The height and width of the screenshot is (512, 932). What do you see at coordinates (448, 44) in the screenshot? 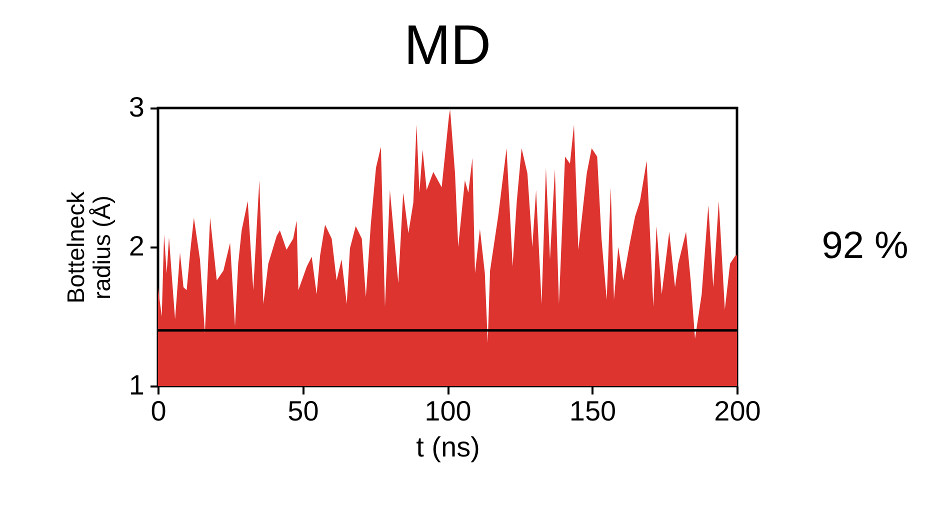
I see `chart-title: MD` at bounding box center [448, 44].